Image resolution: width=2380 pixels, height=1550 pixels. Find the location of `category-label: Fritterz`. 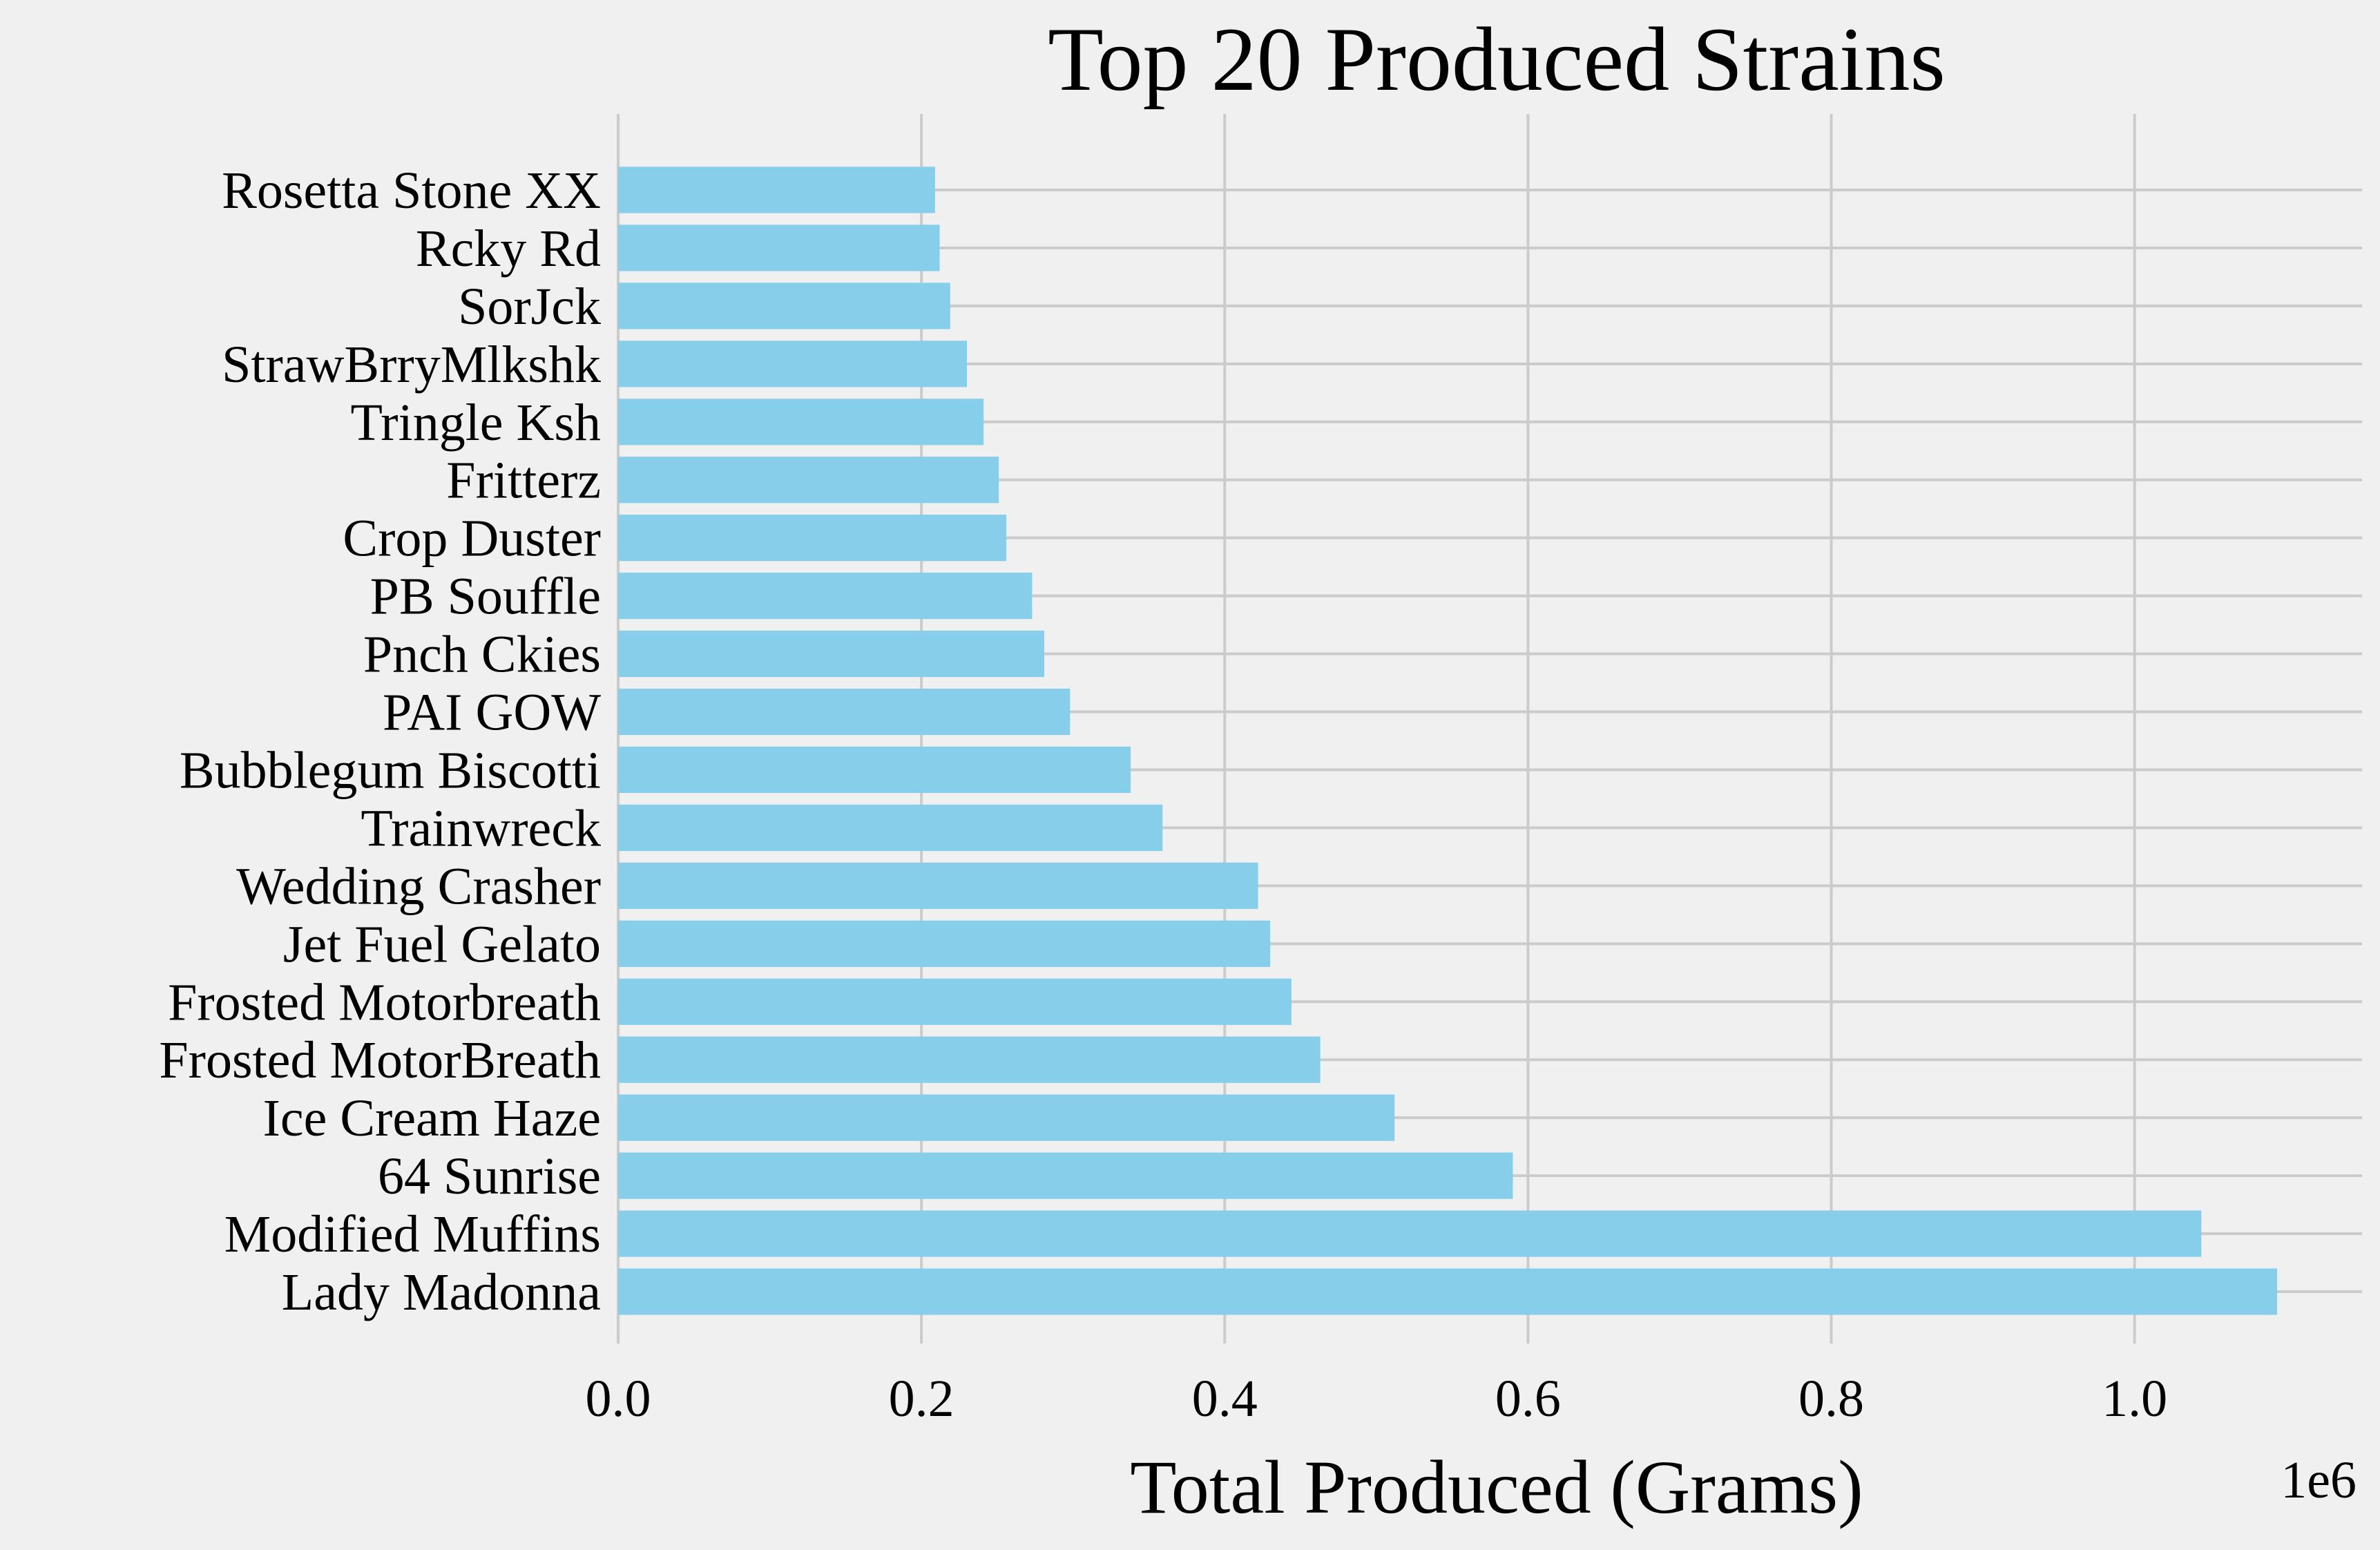

category-label: Fritterz is located at coordinates (523, 481).